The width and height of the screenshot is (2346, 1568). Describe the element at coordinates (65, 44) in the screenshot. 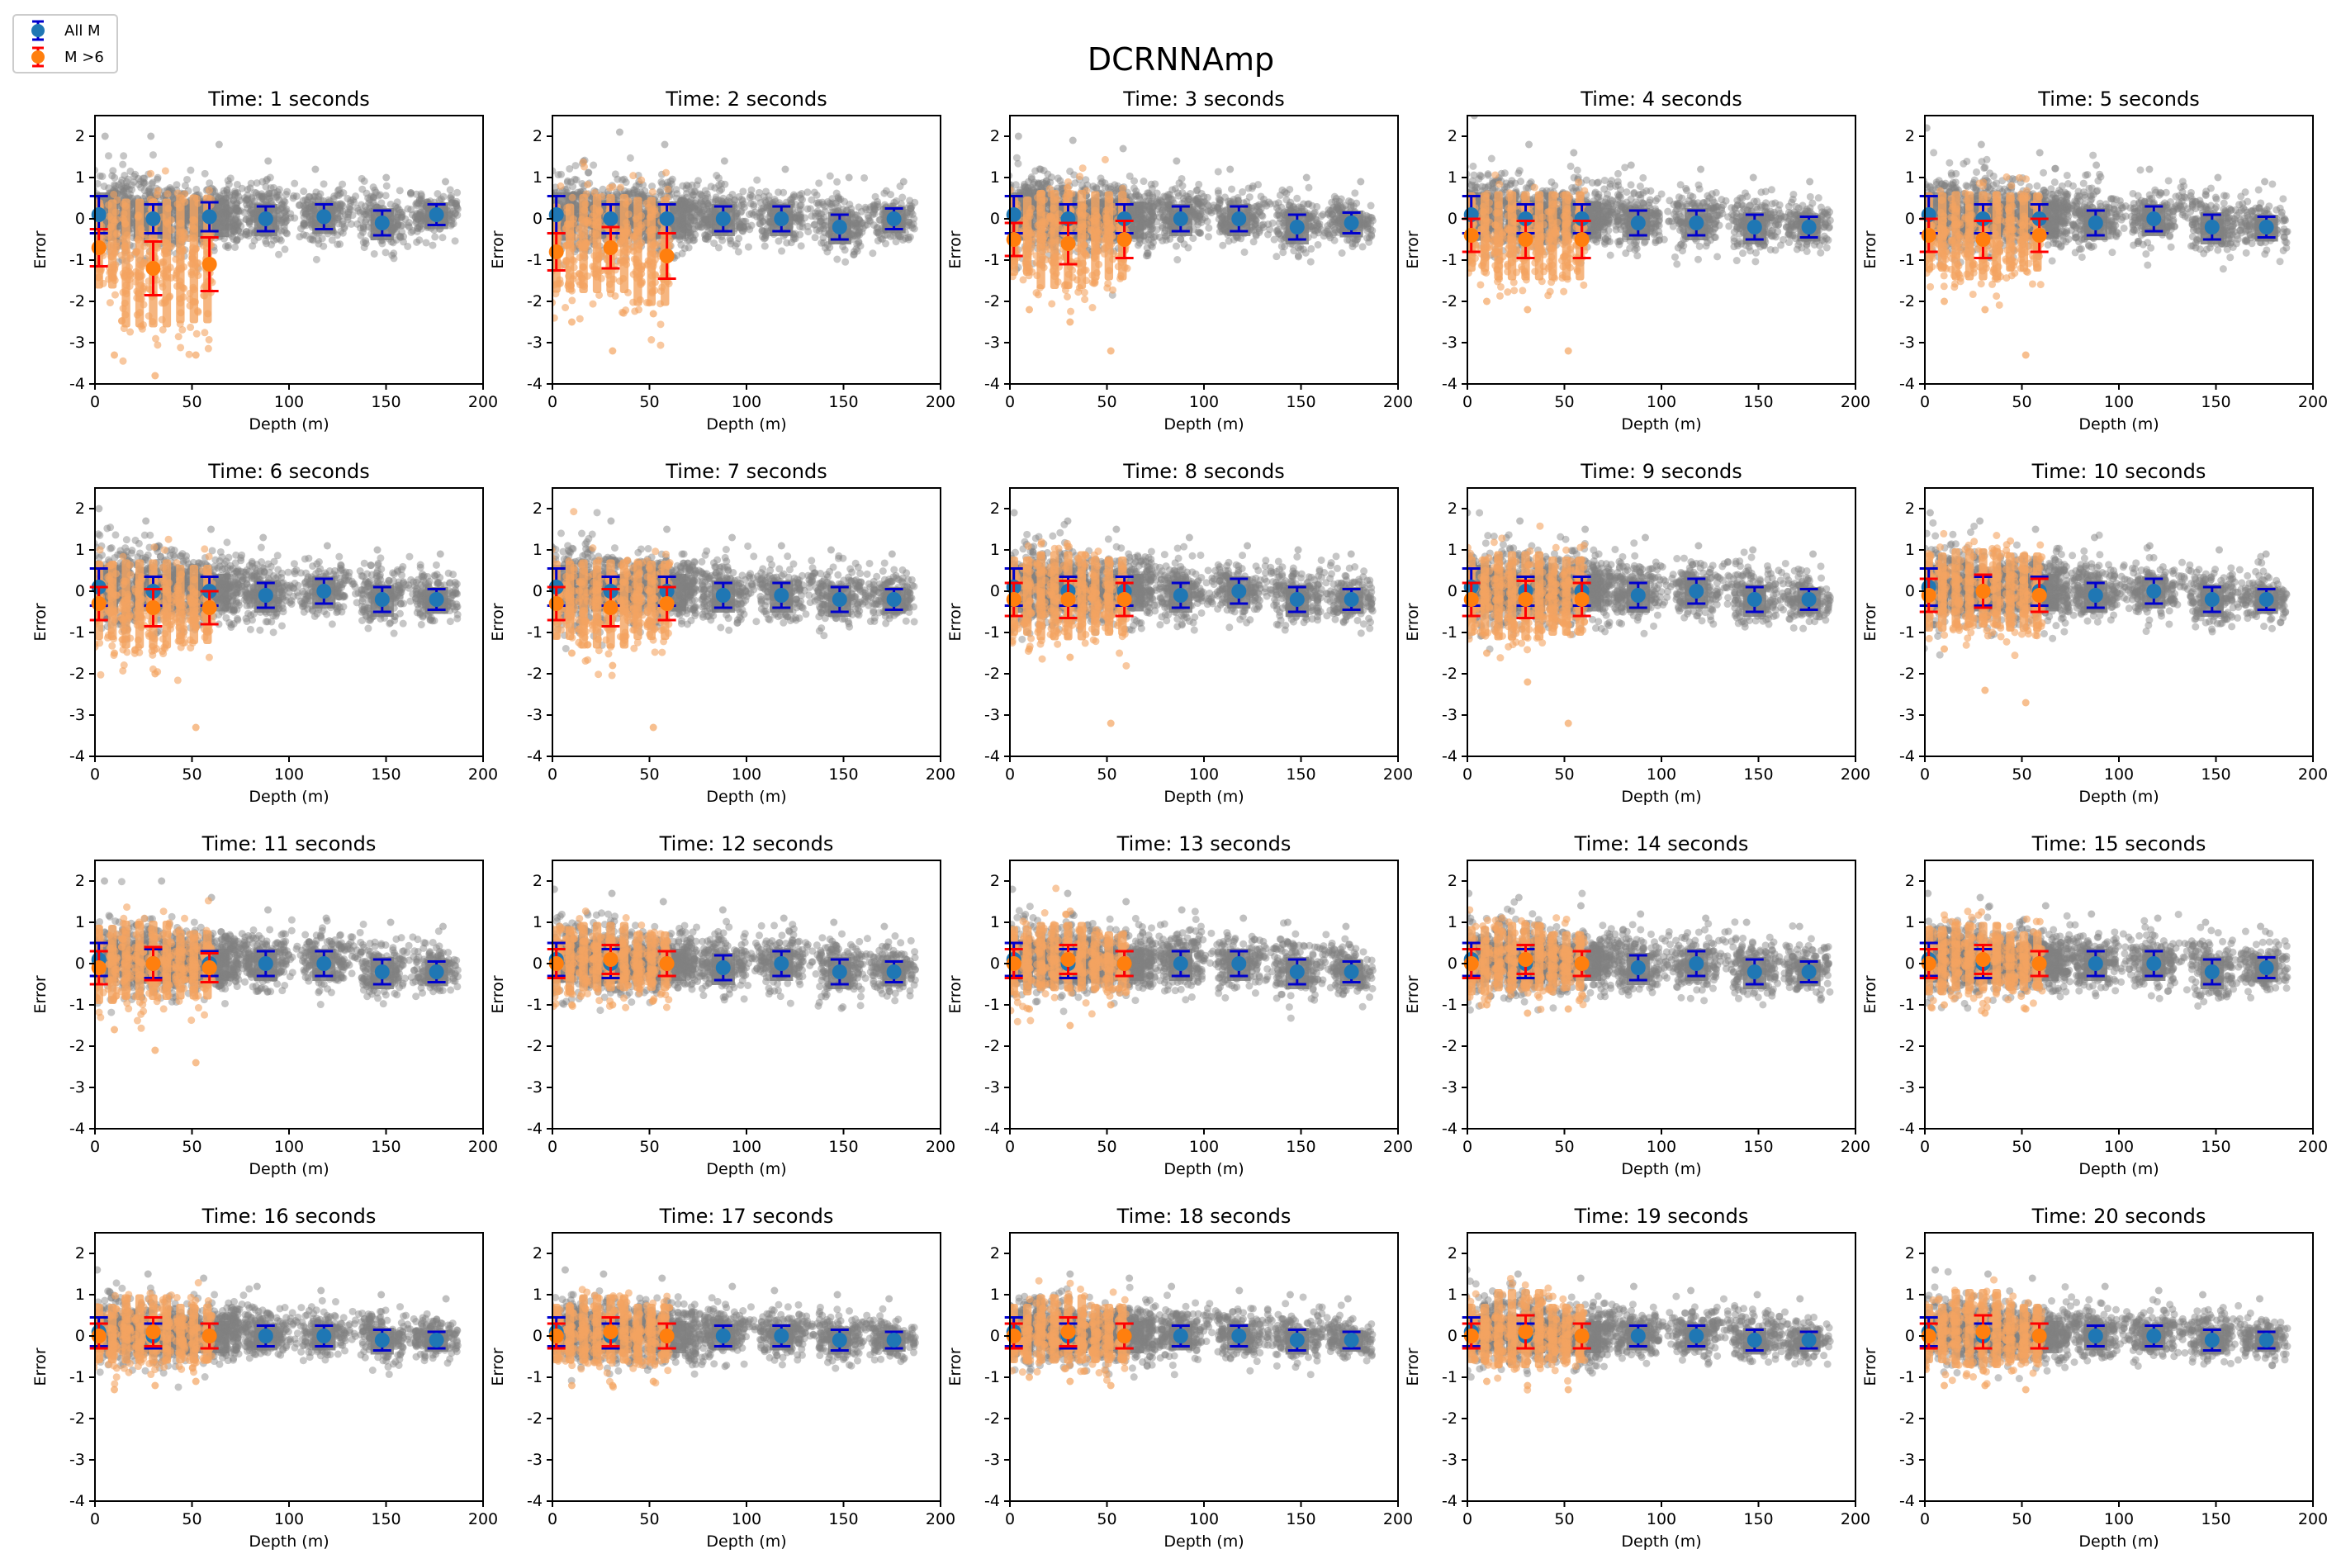

I see `legend: All M M >6` at that location.